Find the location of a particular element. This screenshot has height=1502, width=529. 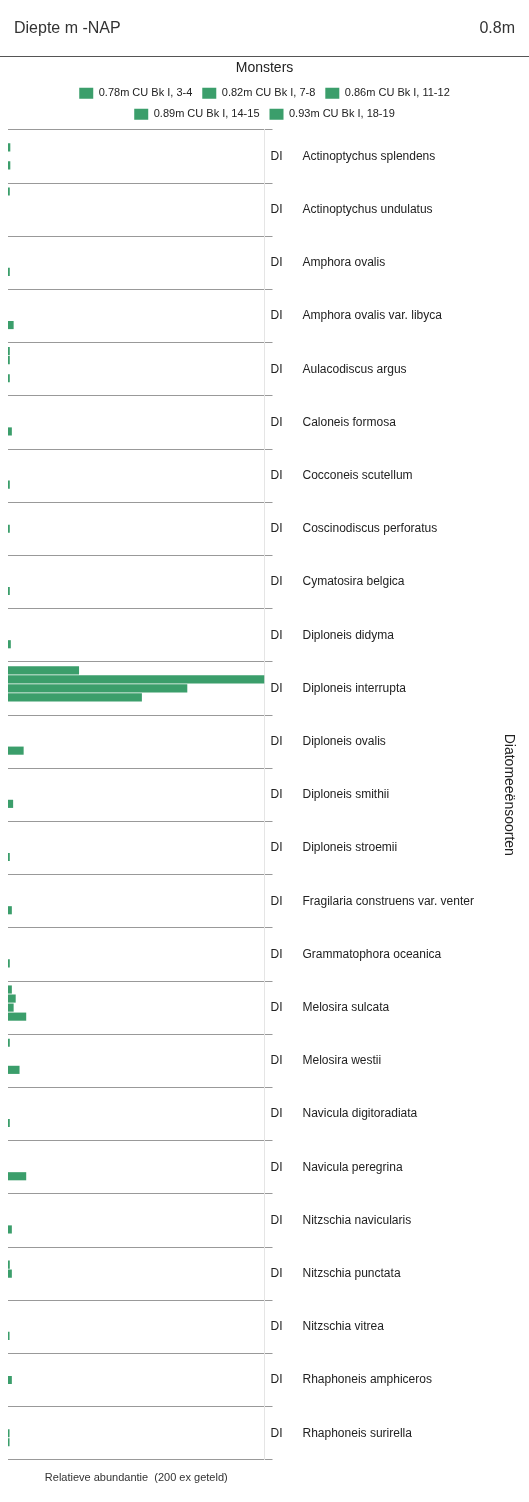

legend-label: 0.78m CU Bk I, 3-4 is located at coordinates (145, 92).